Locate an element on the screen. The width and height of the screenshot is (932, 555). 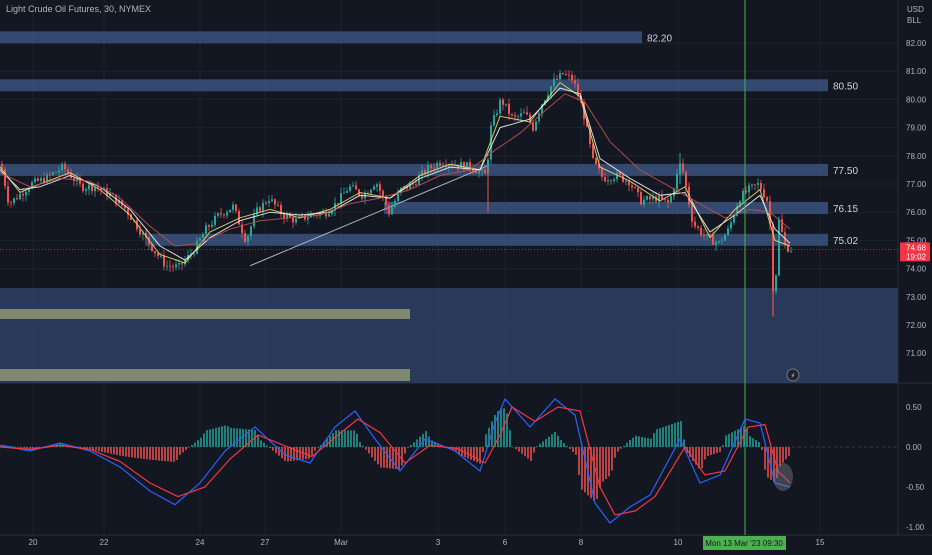
last-price-value: 74.68 is located at coordinates (916, 247).